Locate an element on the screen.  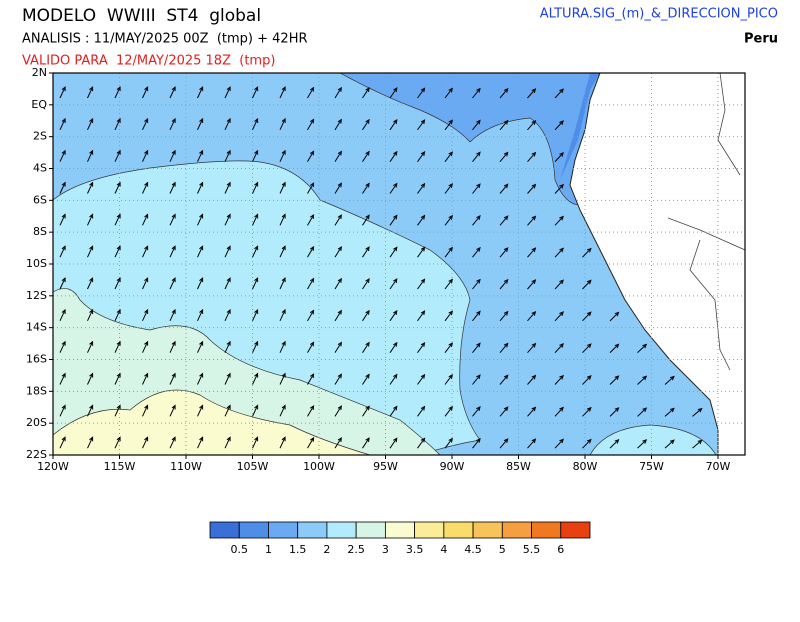
colorbar: 0.5 1 1.5 2 2.5 3 3.5 4 4.5 5 5.5 6 is located at coordinates (400, 538).